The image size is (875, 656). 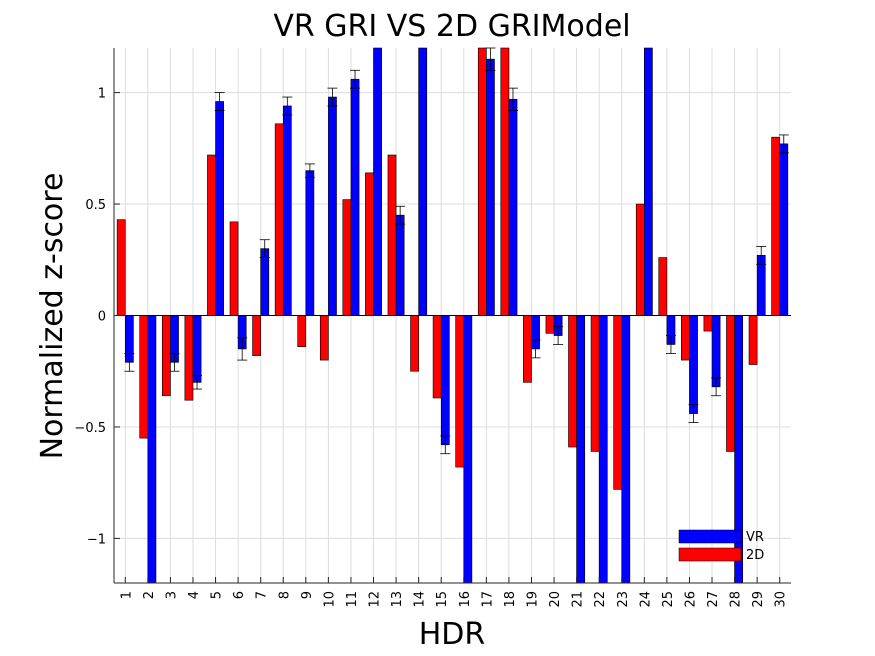 I want to click on x-tick-label: 1, so click(x=126, y=595).